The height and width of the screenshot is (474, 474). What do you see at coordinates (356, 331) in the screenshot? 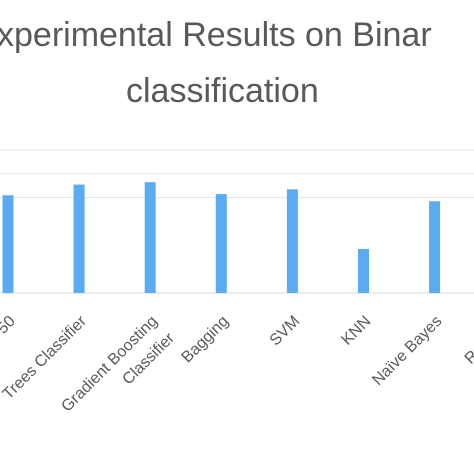
I see `category-label-5: KNN` at bounding box center [356, 331].